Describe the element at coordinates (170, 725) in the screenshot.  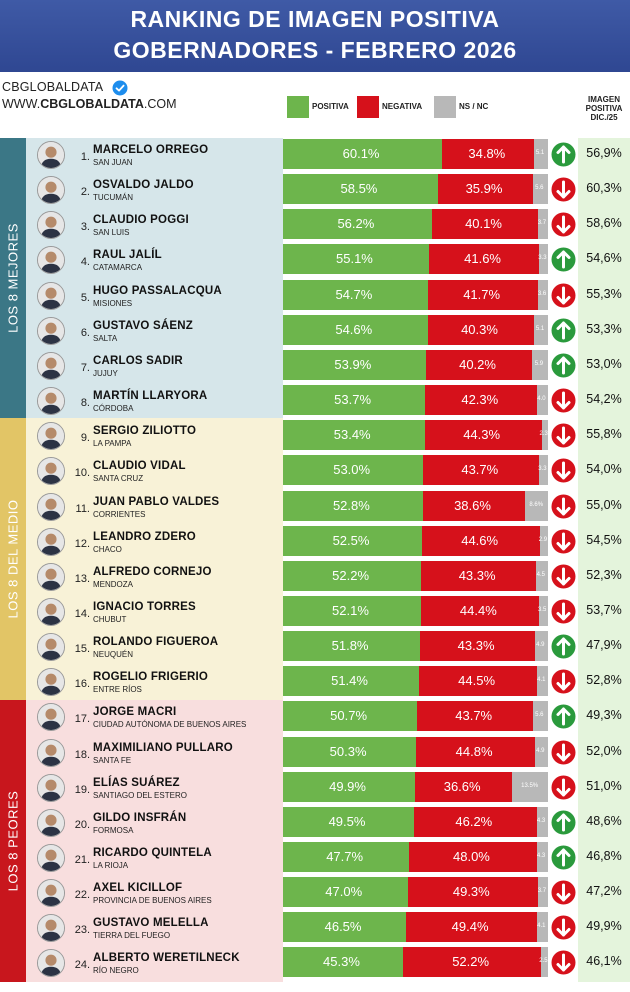
I see `province-name: CIUDAD AUTÓNOMA DE BUENOS AIRES` at that location.